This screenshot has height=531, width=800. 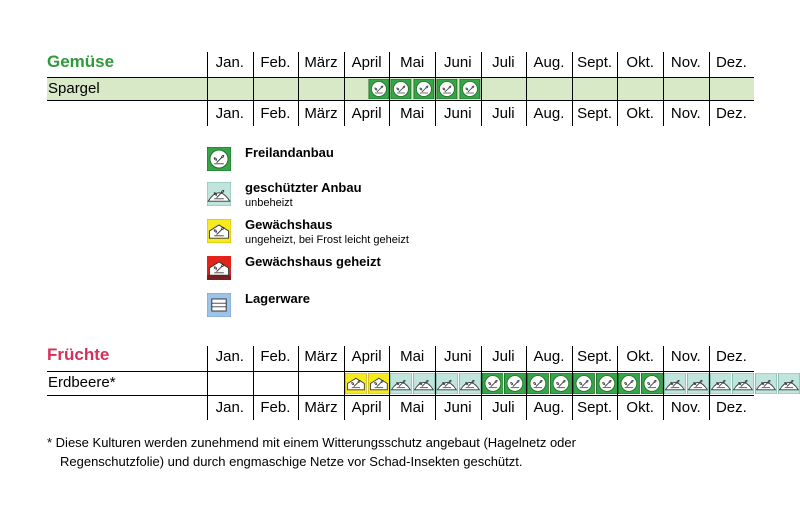 What do you see at coordinates (219, 305) in the screenshot?
I see `lager-icon` at bounding box center [219, 305].